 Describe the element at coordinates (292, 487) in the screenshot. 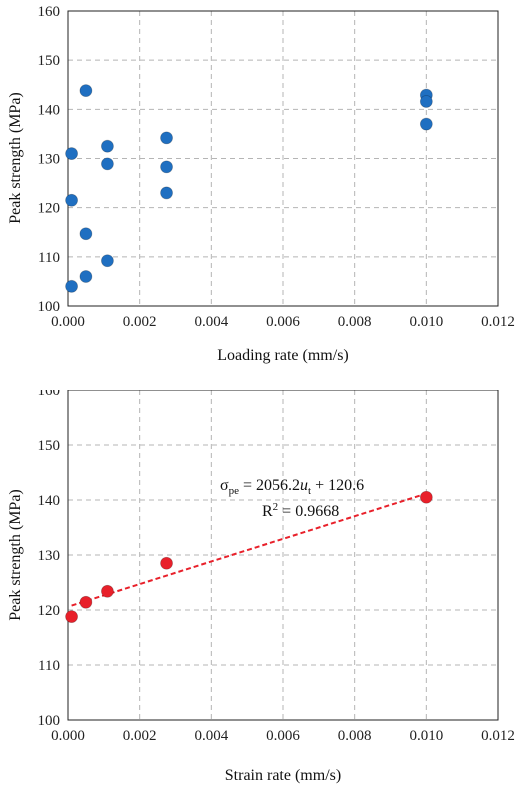

I see `fit-equation: σpe = 2056.2ut + 120.6` at that location.